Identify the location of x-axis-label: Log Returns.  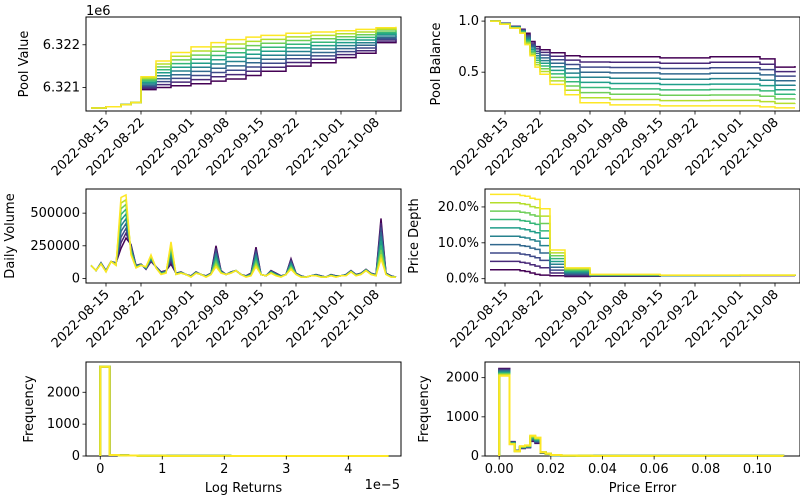
(243, 488).